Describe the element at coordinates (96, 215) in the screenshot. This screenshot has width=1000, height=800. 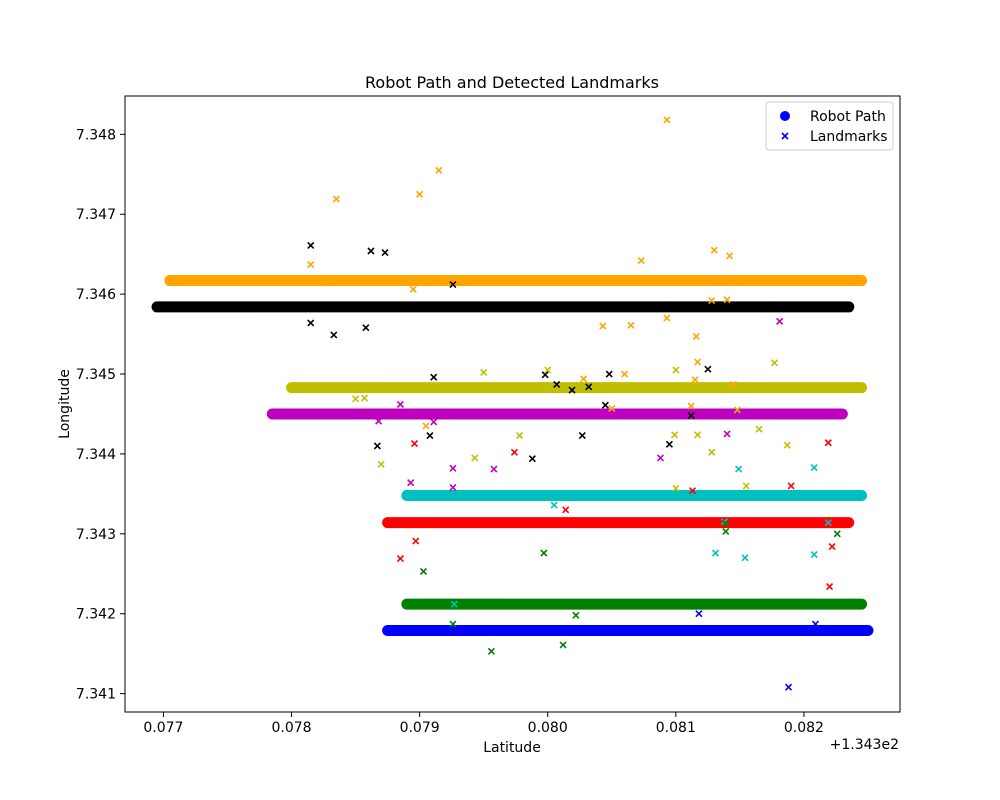
I see `y-tick-label: 7.347` at that location.